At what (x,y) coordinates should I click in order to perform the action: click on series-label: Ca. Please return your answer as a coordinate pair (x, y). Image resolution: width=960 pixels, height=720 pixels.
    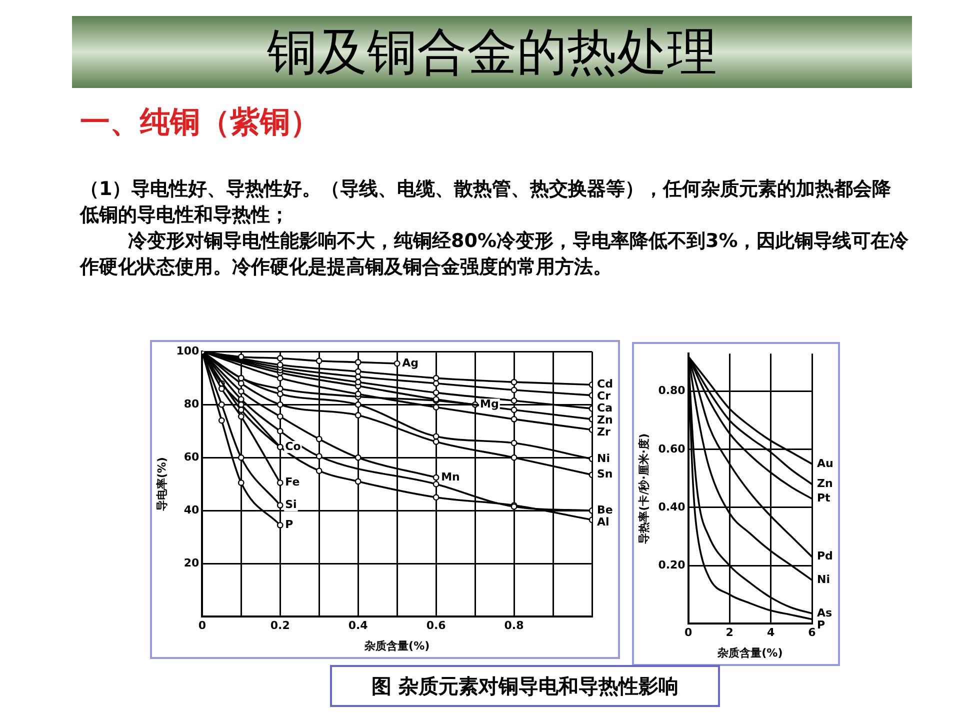
    Looking at the image, I should click on (604, 408).